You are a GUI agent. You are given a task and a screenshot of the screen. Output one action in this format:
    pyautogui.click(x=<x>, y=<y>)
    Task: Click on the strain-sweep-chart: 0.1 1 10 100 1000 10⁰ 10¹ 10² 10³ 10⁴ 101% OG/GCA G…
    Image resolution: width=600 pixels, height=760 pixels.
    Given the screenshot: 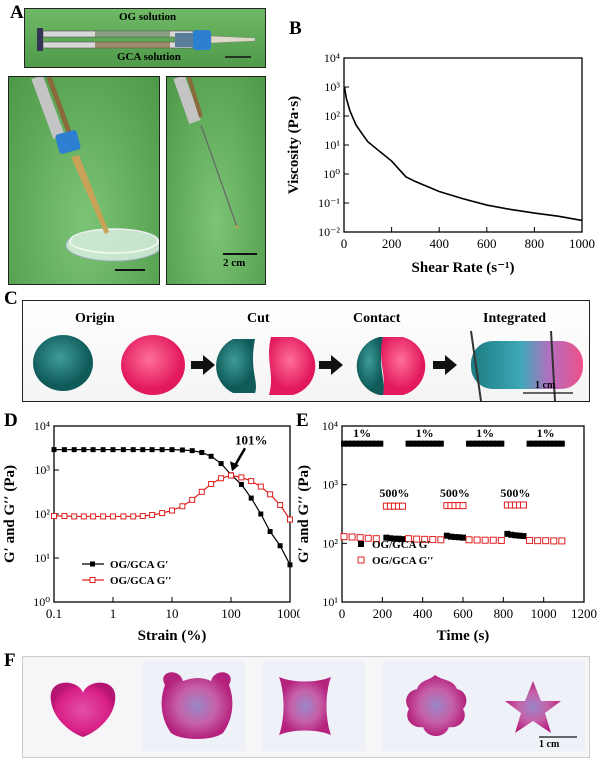 What is the action you would take?
    pyautogui.click(x=151, y=531)
    